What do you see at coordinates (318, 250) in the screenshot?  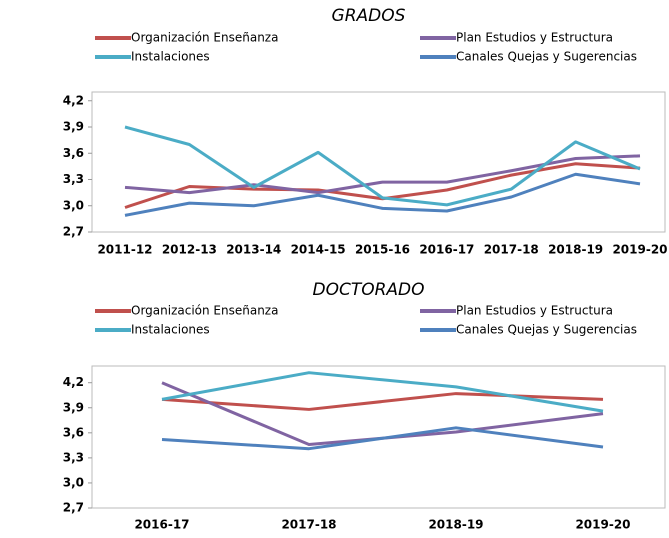 I see `x-tick-label: 2014-15` at bounding box center [318, 250].